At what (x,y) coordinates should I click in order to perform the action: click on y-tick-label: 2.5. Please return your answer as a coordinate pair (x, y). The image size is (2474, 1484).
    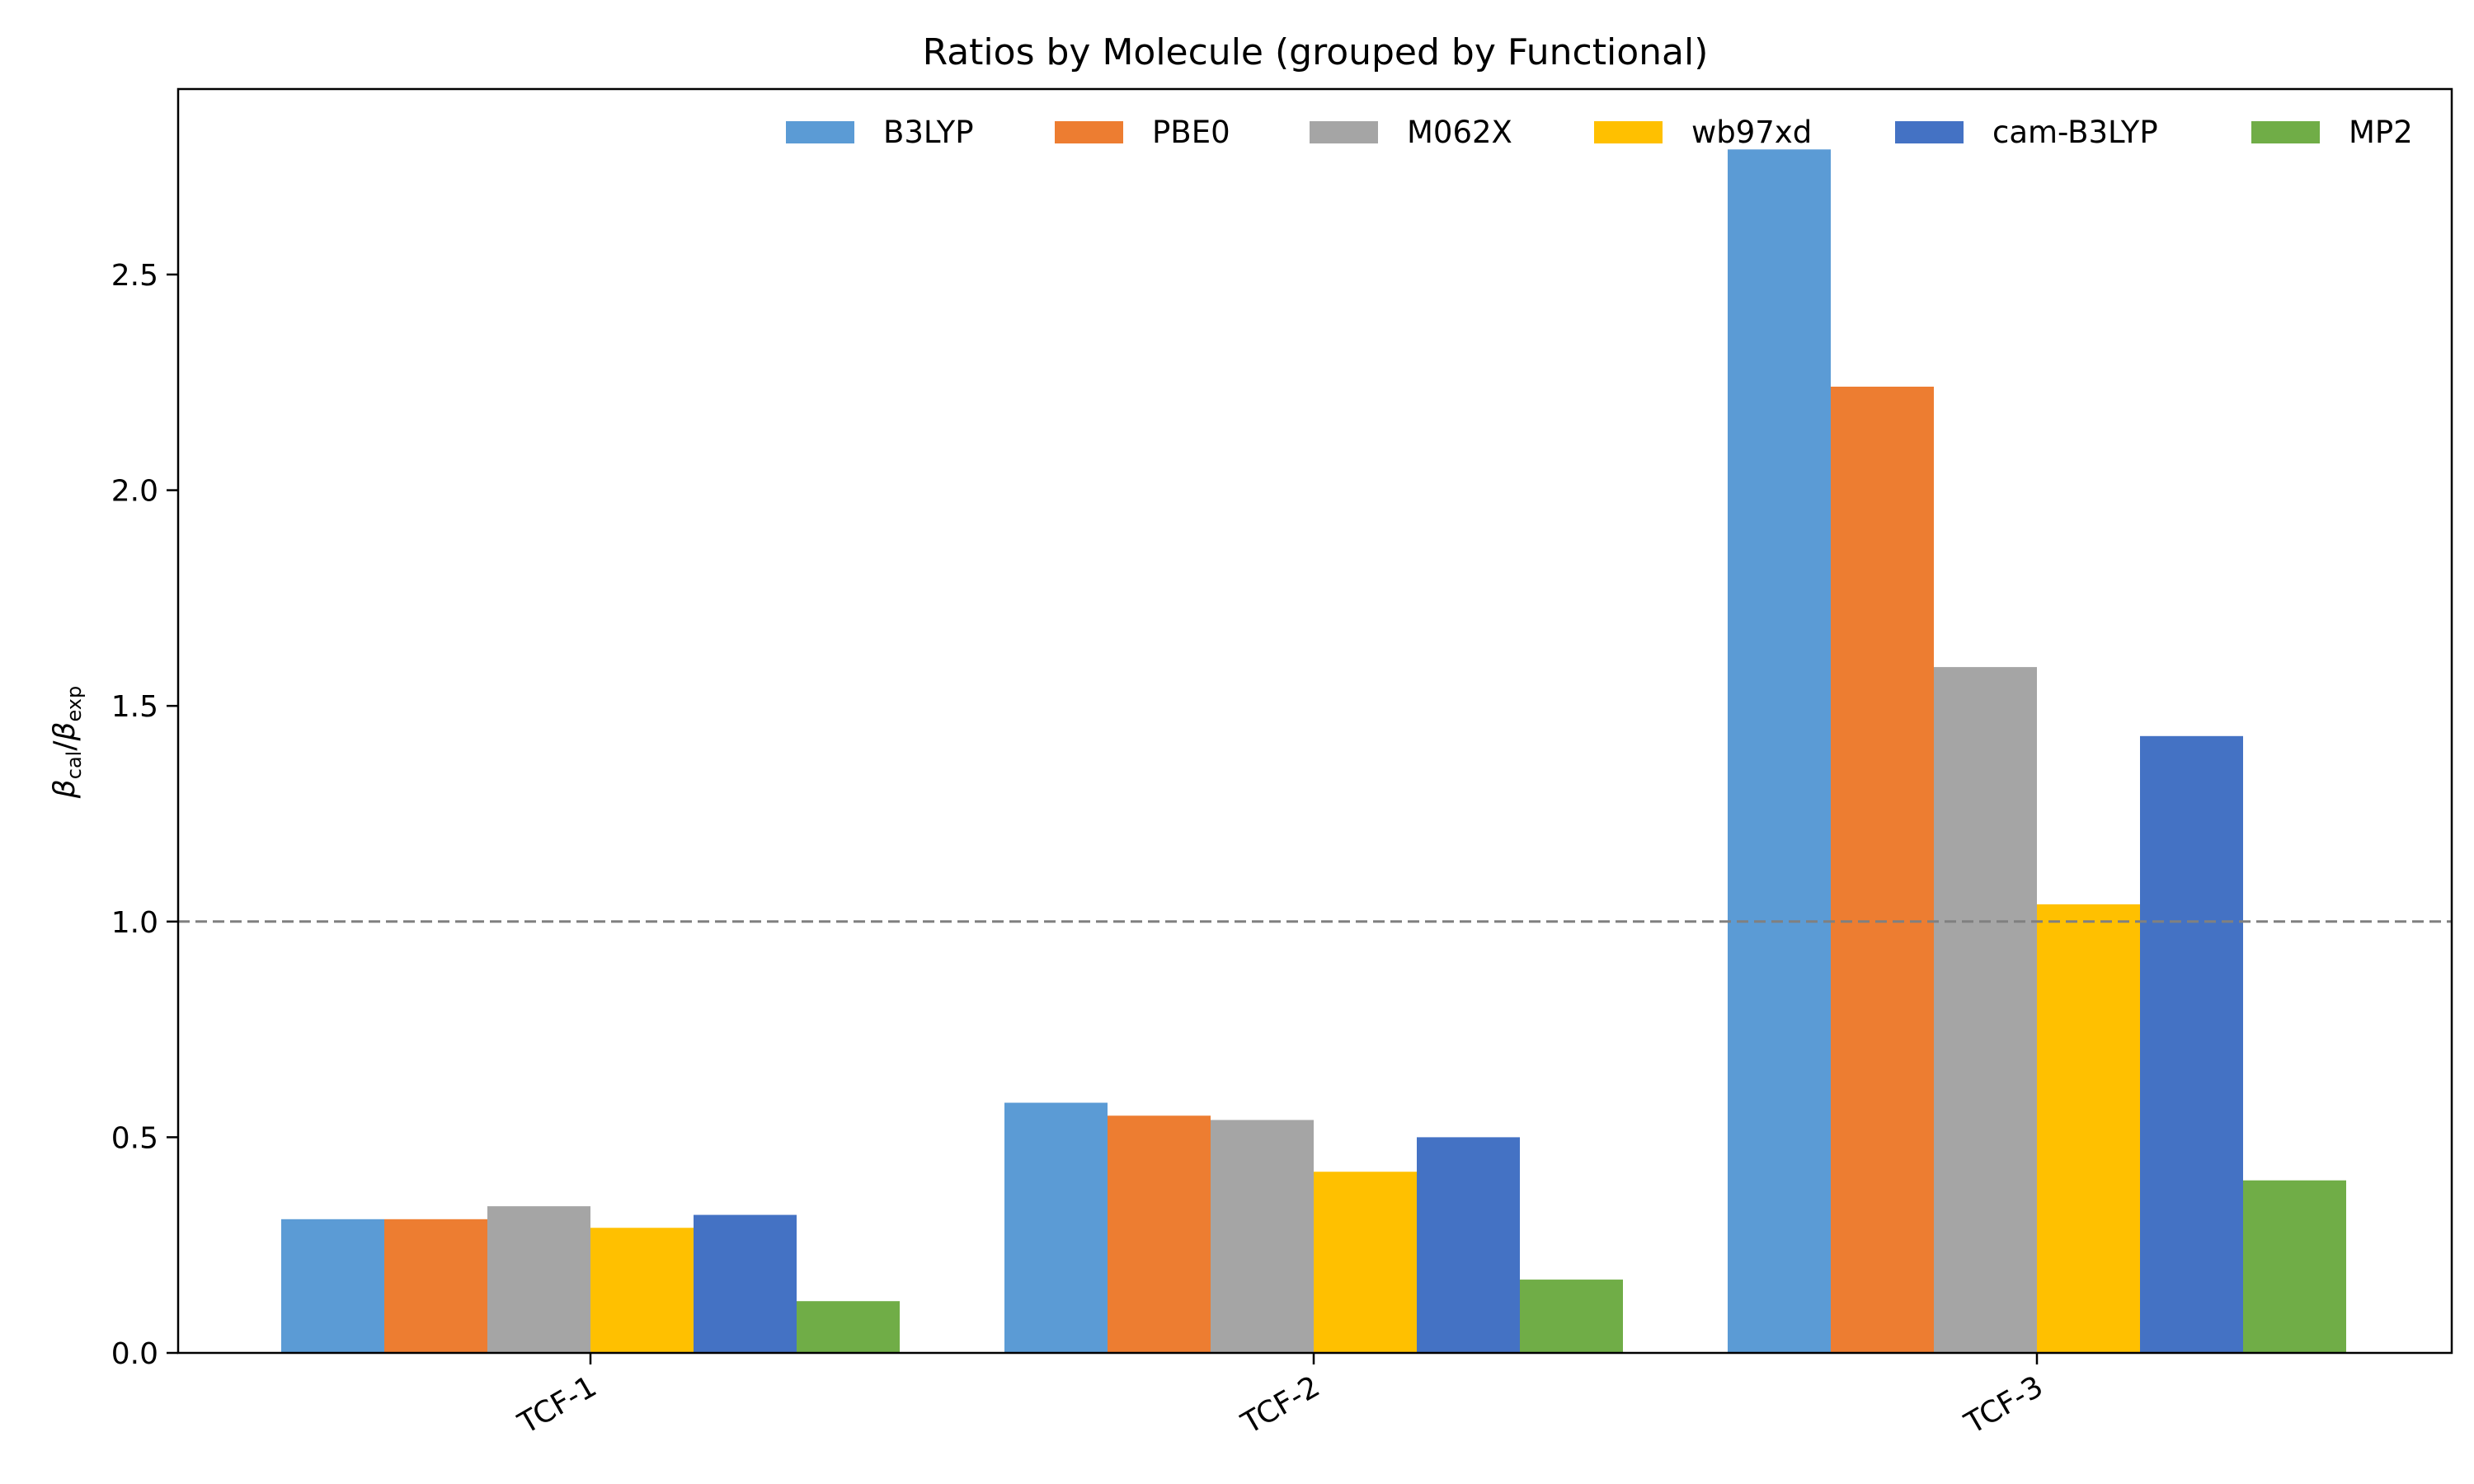
    Looking at the image, I should click on (134, 276).